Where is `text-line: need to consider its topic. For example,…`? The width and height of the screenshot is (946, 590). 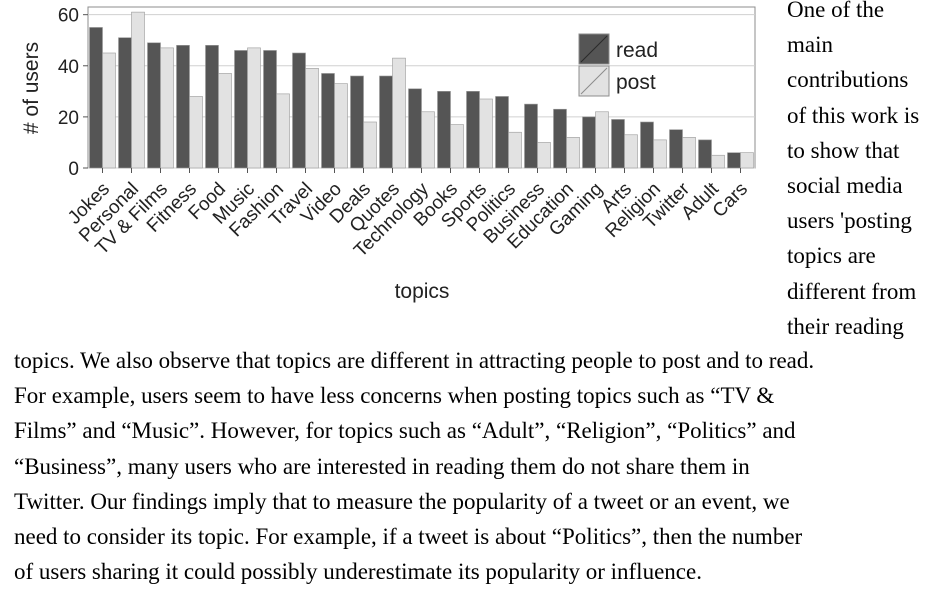 text-line: need to consider its topic. For example,… is located at coordinates (408, 537).